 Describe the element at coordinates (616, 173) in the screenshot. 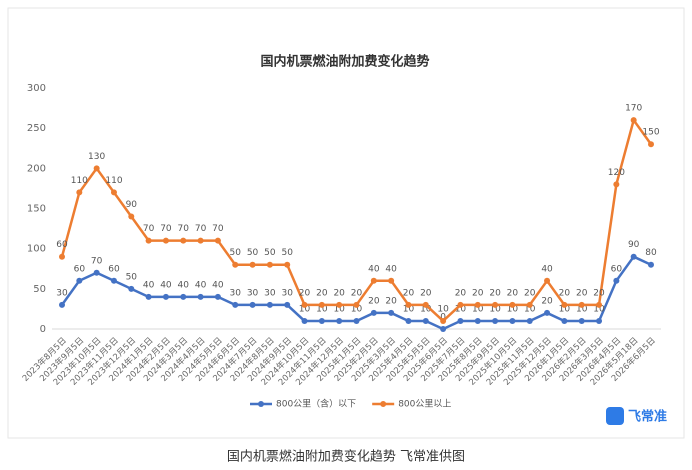

I see `data-label: 120` at that location.